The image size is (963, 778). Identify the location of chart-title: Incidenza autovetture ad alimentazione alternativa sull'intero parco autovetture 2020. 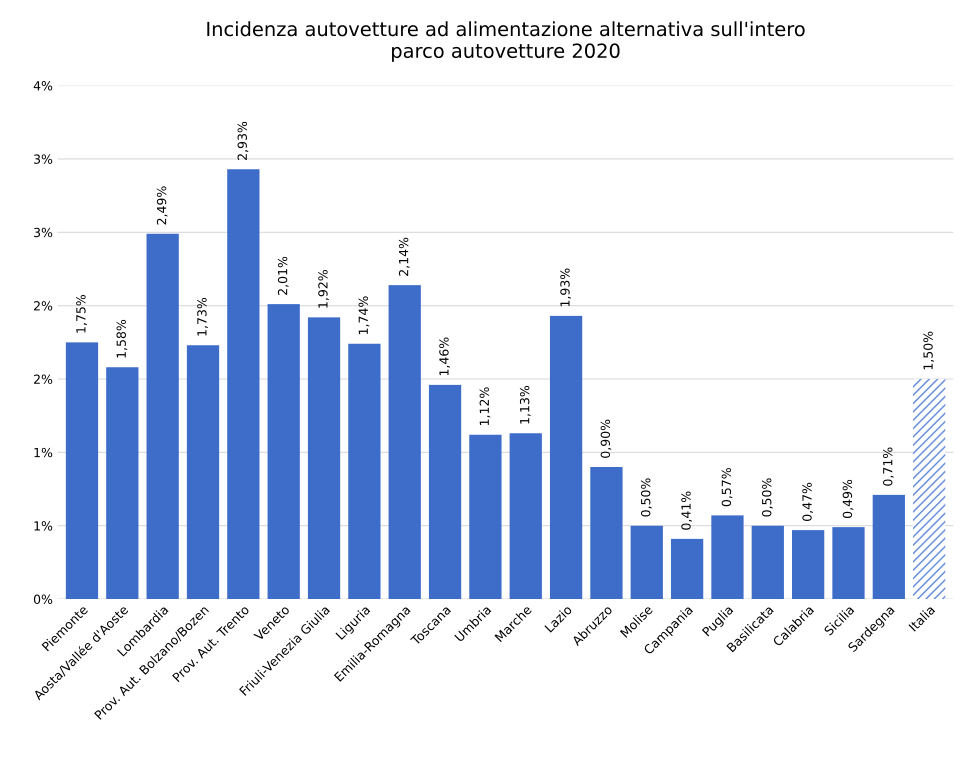
(506, 41).